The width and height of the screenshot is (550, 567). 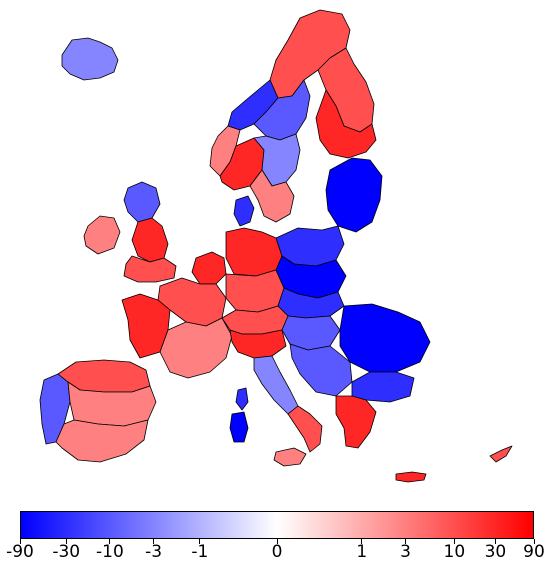 What do you see at coordinates (362, 552) in the screenshot?
I see `colorbar-tick-label: 1` at bounding box center [362, 552].